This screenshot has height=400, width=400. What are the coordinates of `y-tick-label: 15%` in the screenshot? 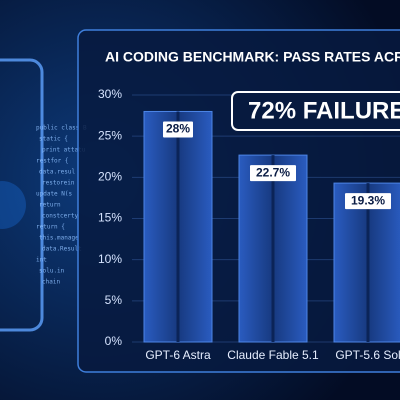 It's located at (110, 218).